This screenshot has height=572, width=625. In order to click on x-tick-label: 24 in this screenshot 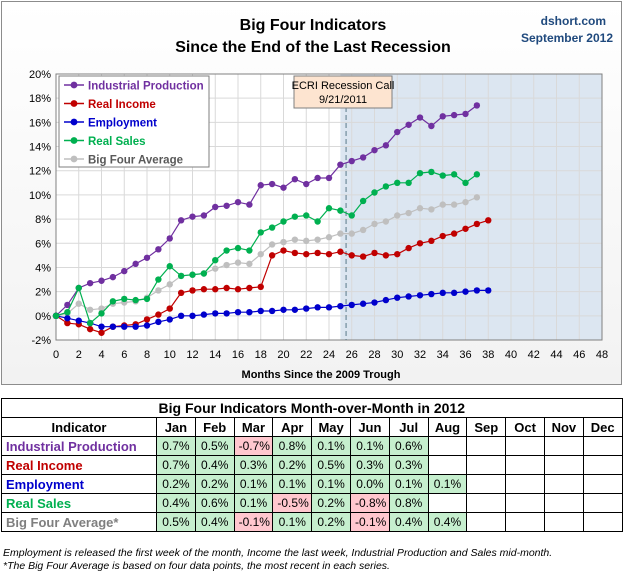, I will do `click(329, 355)`.